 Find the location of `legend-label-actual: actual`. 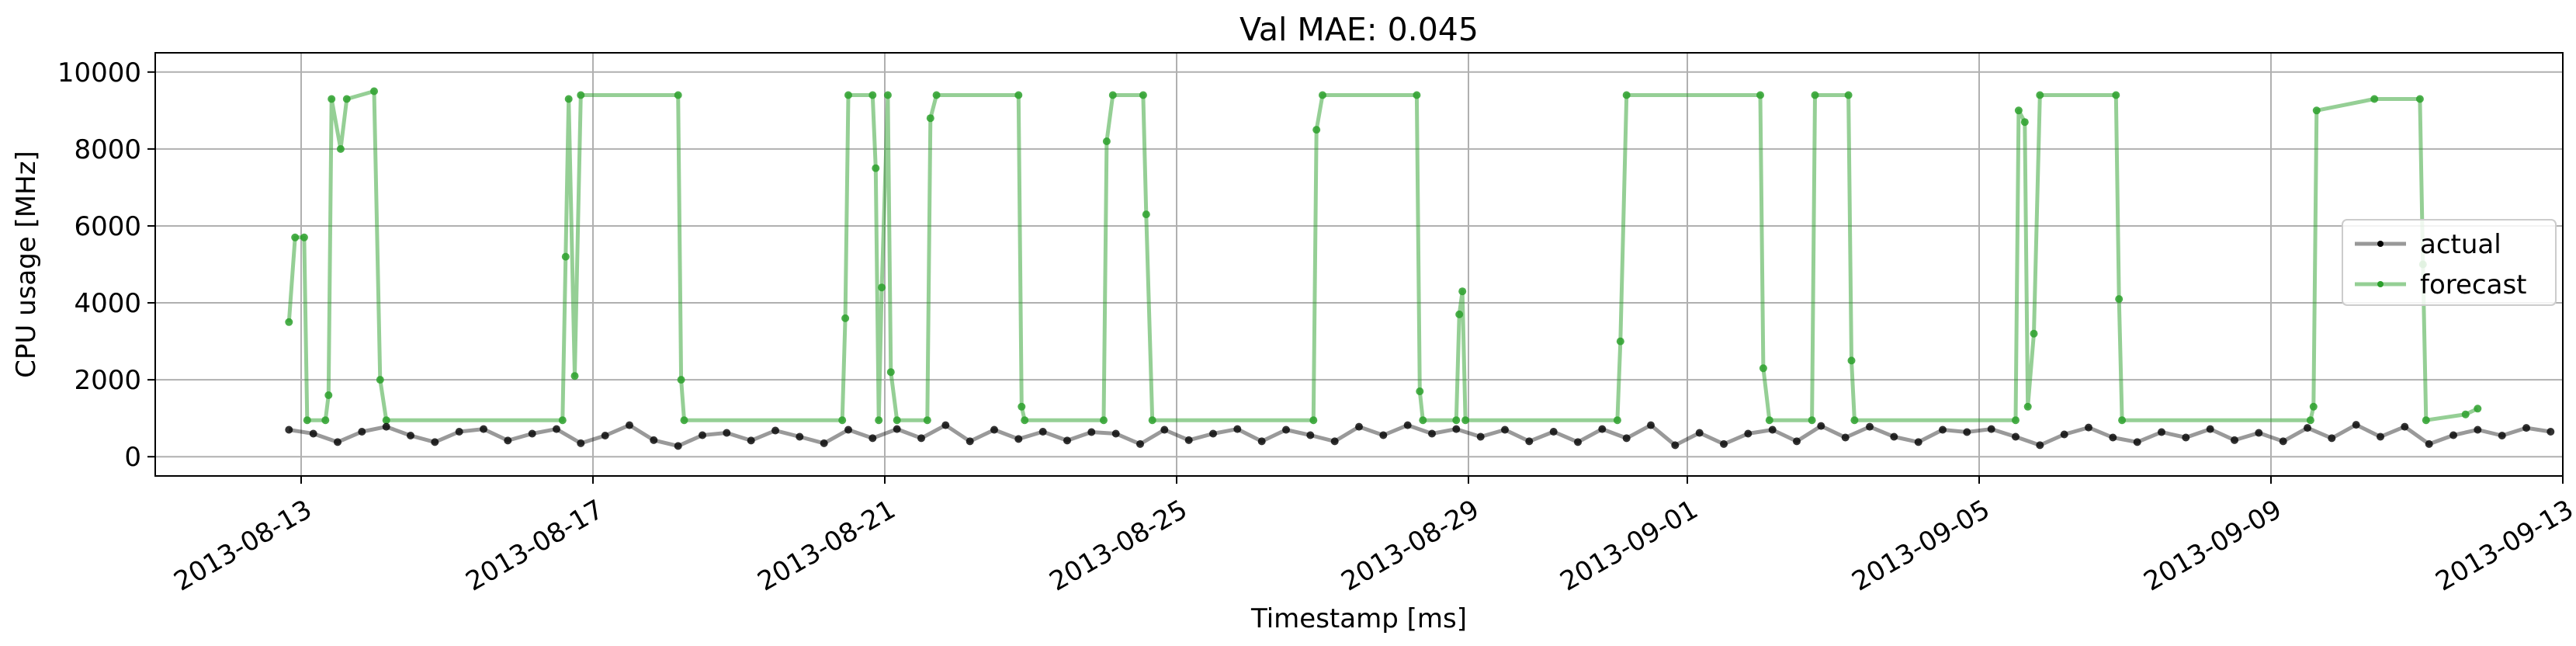

legend-label-actual: actual is located at coordinates (2460, 245).